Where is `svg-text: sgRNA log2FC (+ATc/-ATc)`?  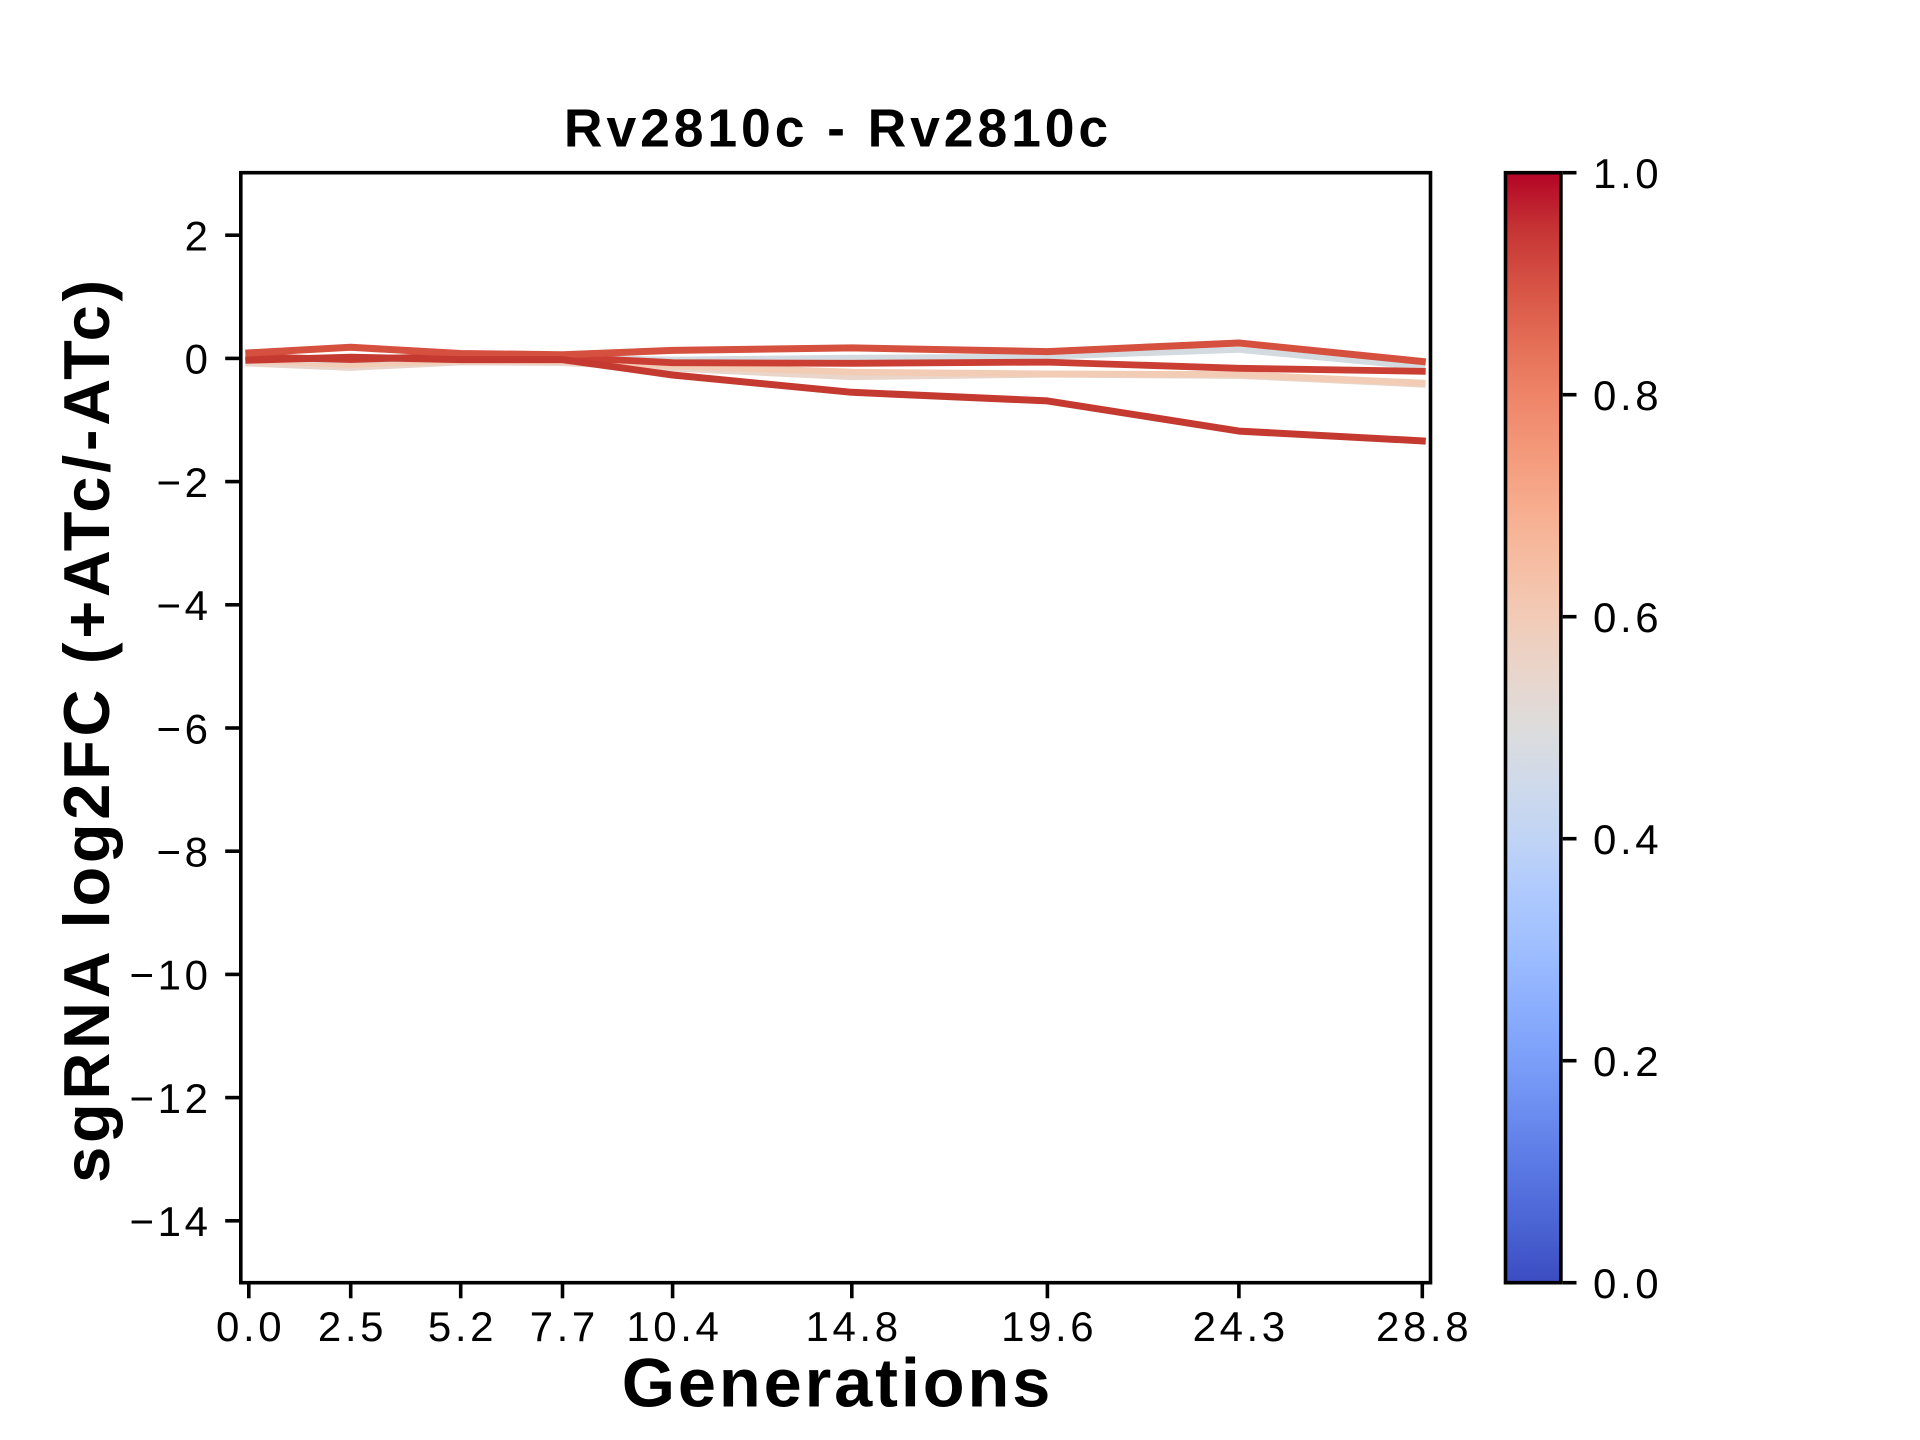
svg-text: sgRNA log2FC (+ATc/-ATc) is located at coordinates (86, 729).